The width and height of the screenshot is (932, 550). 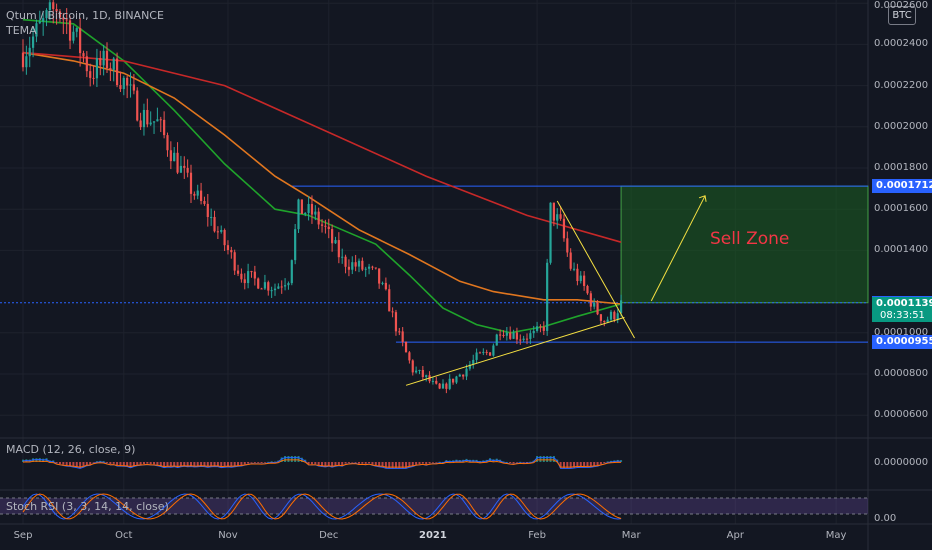 I want to click on indicator-label-tema: TEMA, so click(x=21, y=30).